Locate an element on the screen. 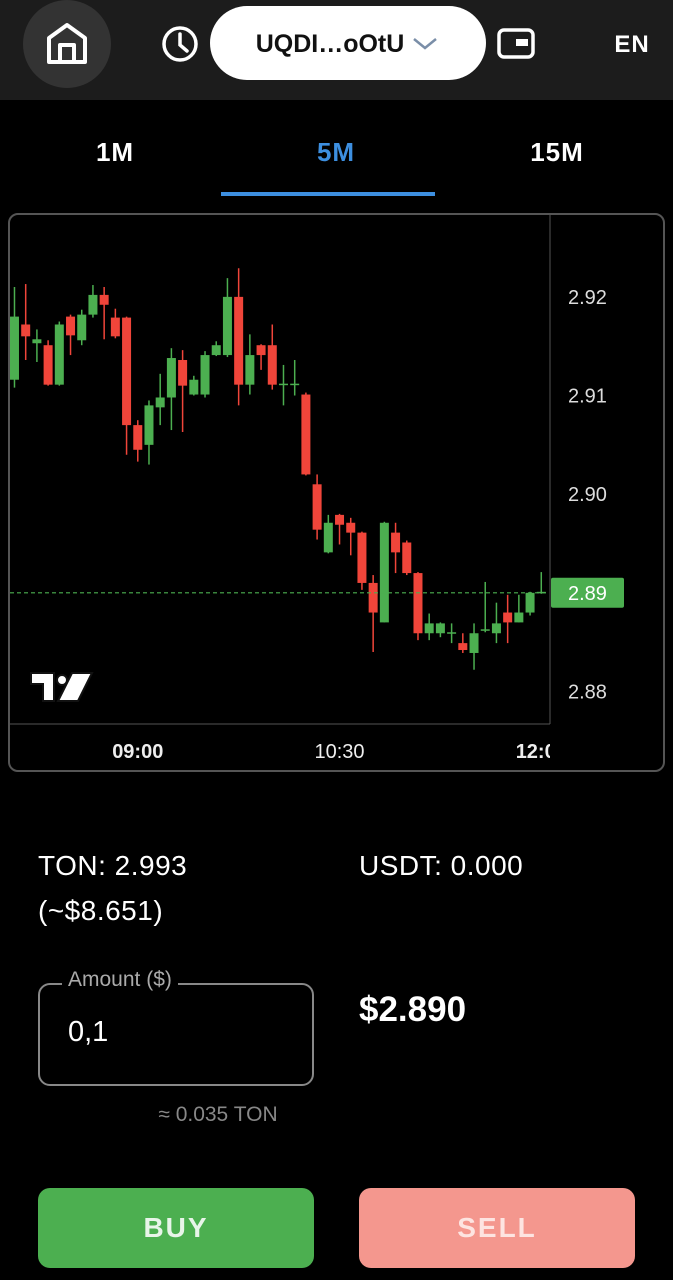 This screenshot has height=1280, width=673. history-button is located at coordinates (180, 44).